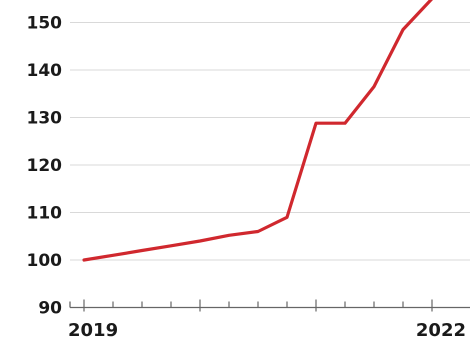 The image size is (470, 344). I want to click on x-tick-label-2019: 2019, so click(93, 330).